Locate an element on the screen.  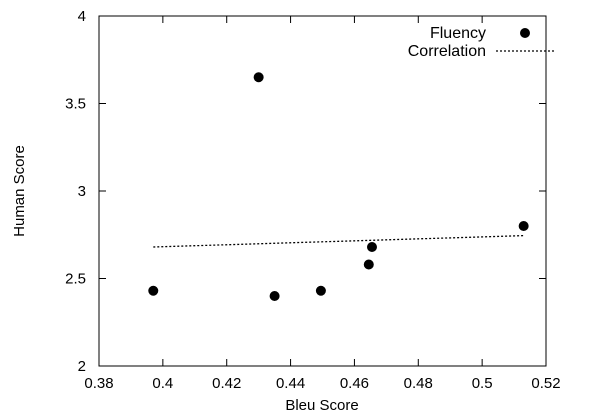
x-tick-label: 0.42 is located at coordinates (226, 383).